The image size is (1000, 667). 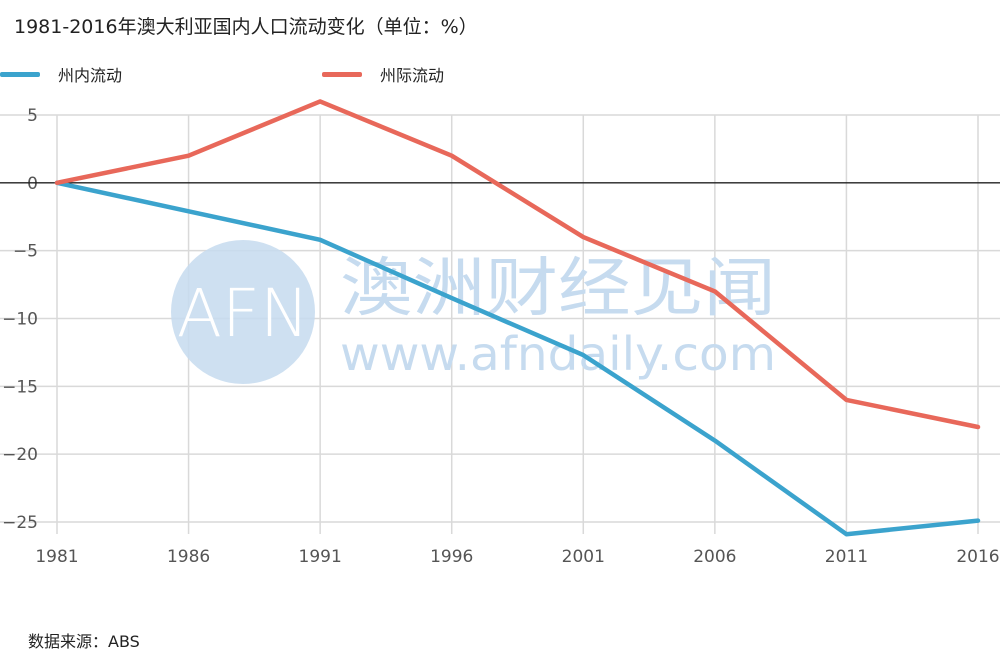 I want to click on watermark-logo-text: AFN, so click(x=243, y=313).